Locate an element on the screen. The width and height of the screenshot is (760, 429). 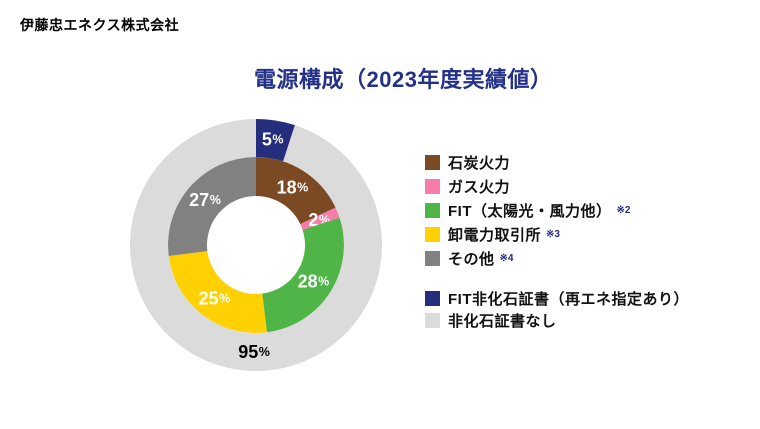
legend-label-fit: FIT（太陽光・風力他） is located at coordinates (530, 211).